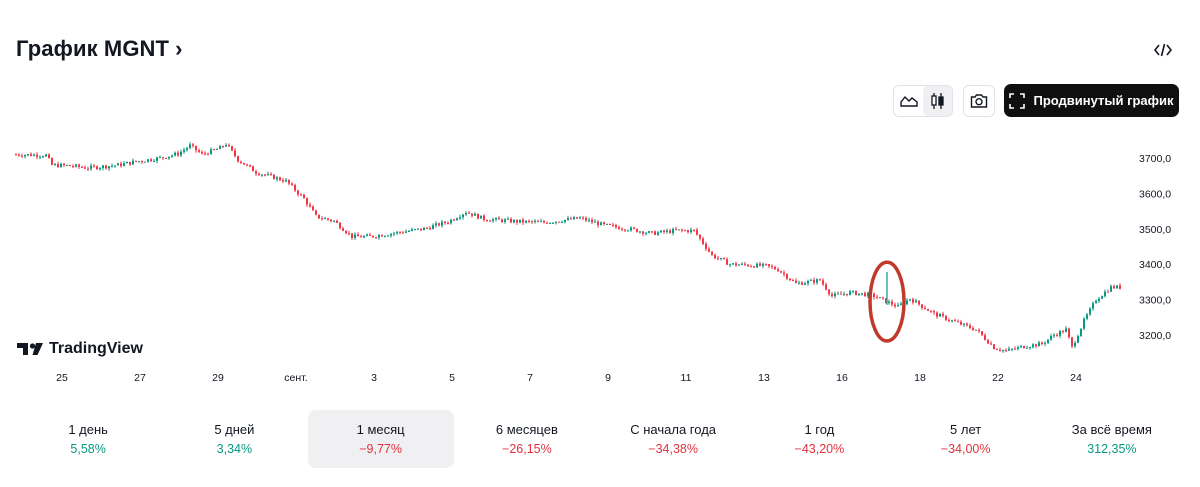 The image size is (1200, 487). Describe the element at coordinates (96, 348) in the screenshot. I see `tradingview-logo-text: TradingView` at that location.